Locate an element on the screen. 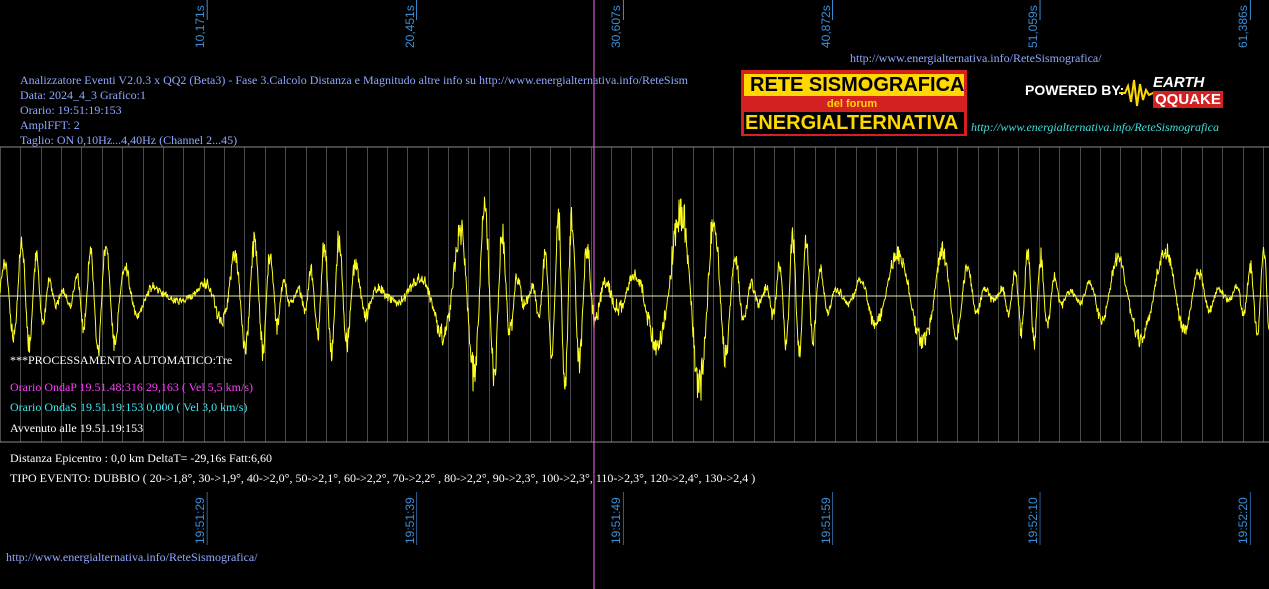  header-line-date: Data: 2024_4_3 Grafico:1 is located at coordinates (83, 95).